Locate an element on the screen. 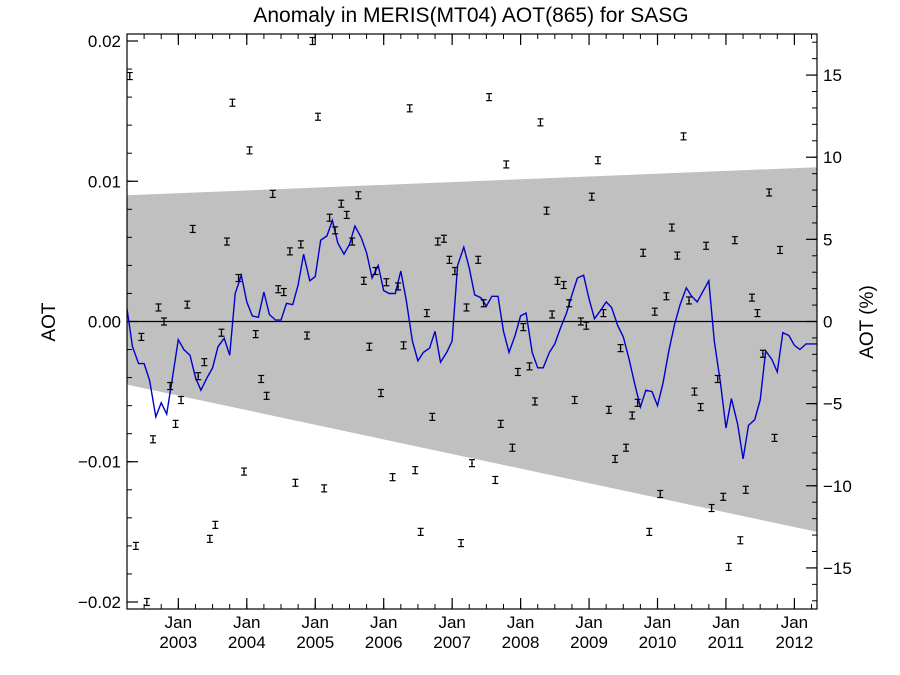  x-tick-year-label: 2011 is located at coordinates (726, 642).